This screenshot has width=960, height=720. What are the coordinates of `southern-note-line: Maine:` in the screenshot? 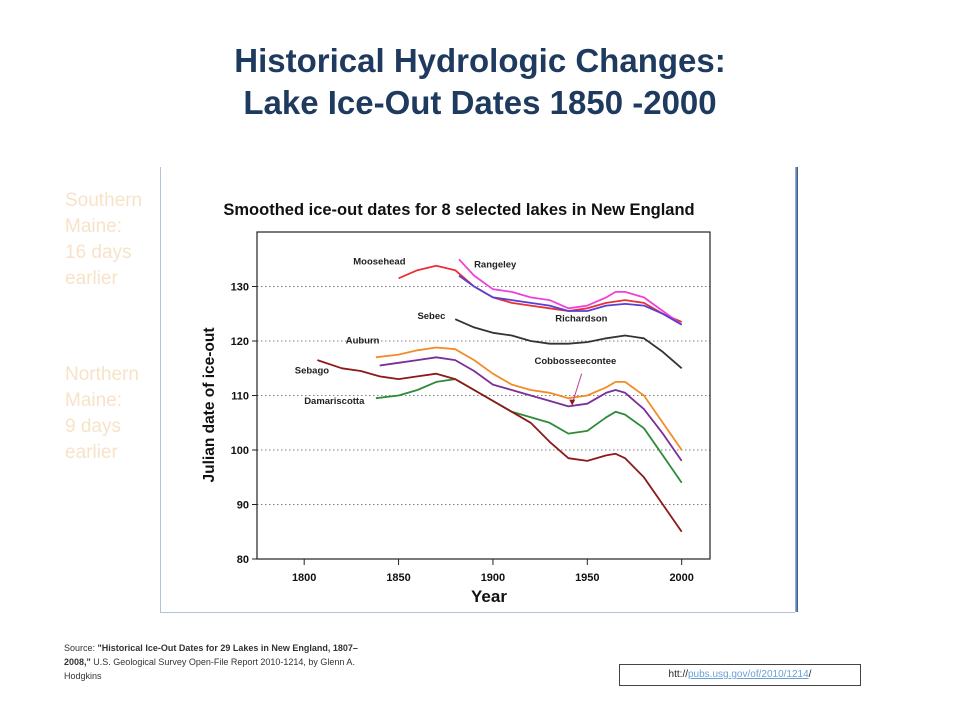 It's located at (94, 226).